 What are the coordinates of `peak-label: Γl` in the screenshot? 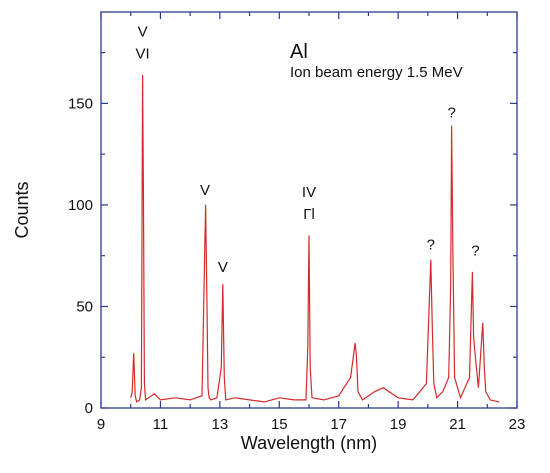 It's located at (309, 214).